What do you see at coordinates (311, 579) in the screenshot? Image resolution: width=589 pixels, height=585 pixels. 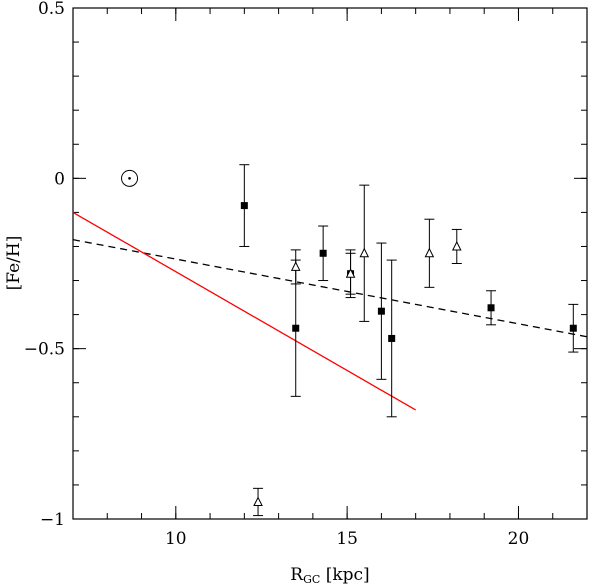 I see `x-axis-label-subscript: GC` at bounding box center [311, 579].